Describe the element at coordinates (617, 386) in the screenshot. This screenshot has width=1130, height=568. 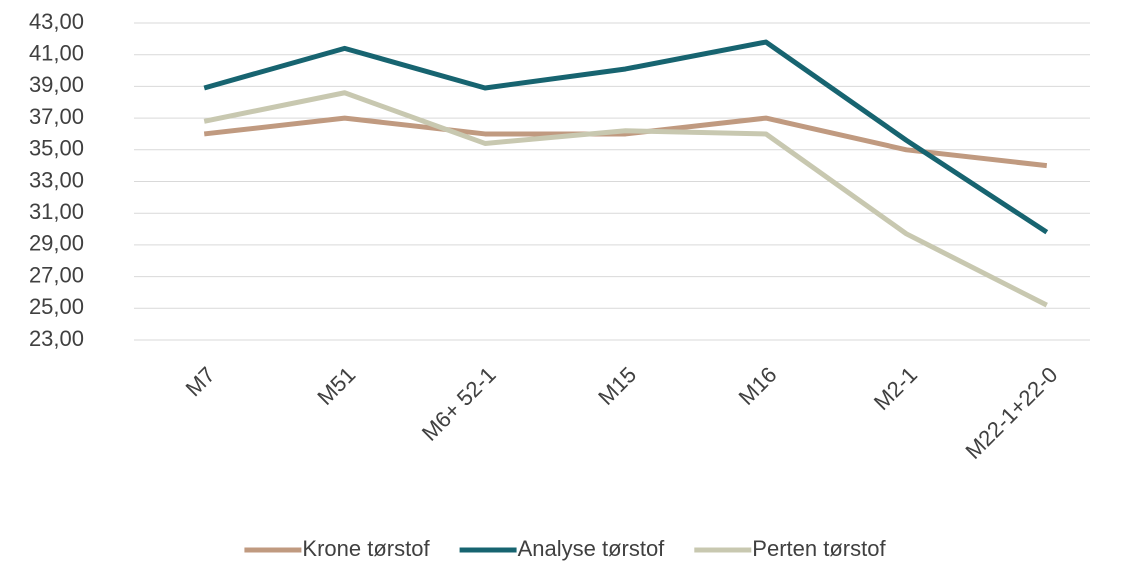
I see `x-tick-label: M15` at that location.